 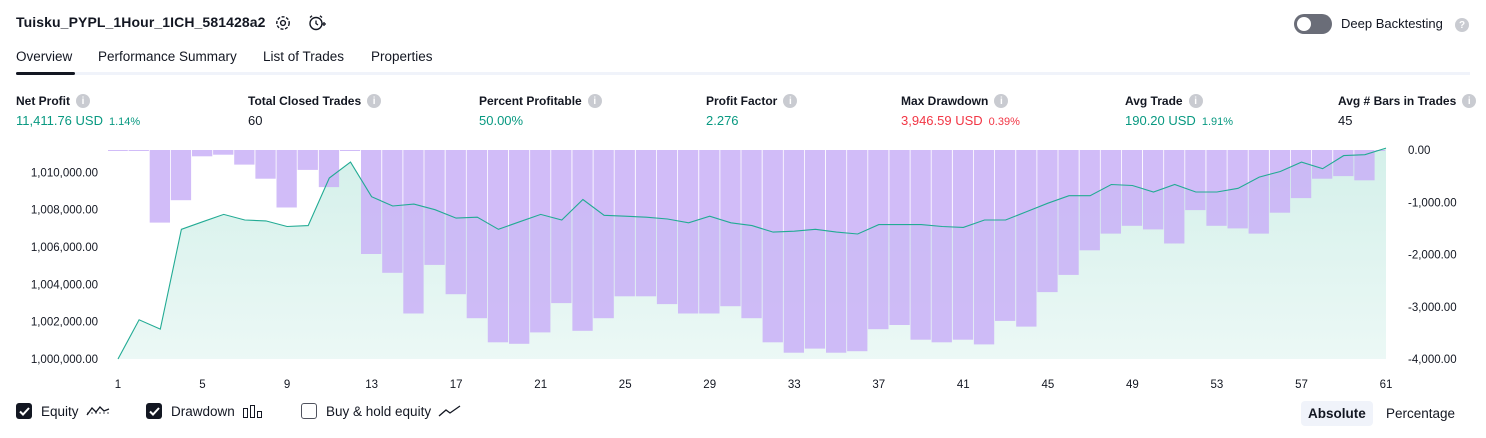 What do you see at coordinates (1432, 203) in the screenshot?
I see `right-axis-tick-label: -1,000.00` at bounding box center [1432, 203].